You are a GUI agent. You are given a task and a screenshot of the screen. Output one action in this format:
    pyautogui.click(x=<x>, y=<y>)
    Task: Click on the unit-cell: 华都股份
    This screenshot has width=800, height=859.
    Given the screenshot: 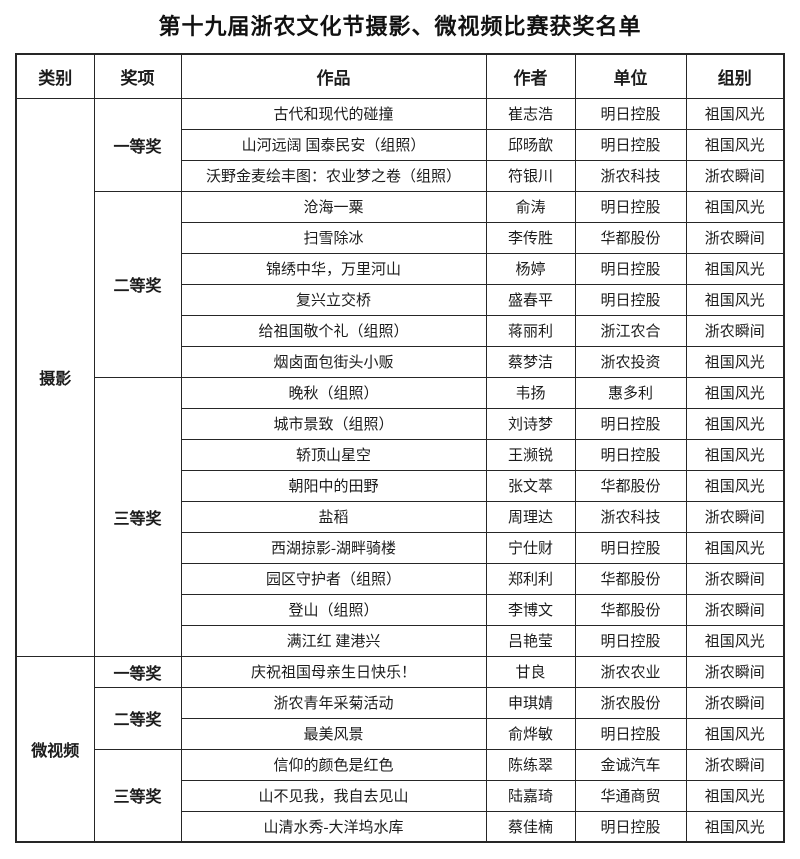 What is the action you would take?
    pyautogui.click(x=630, y=485)
    